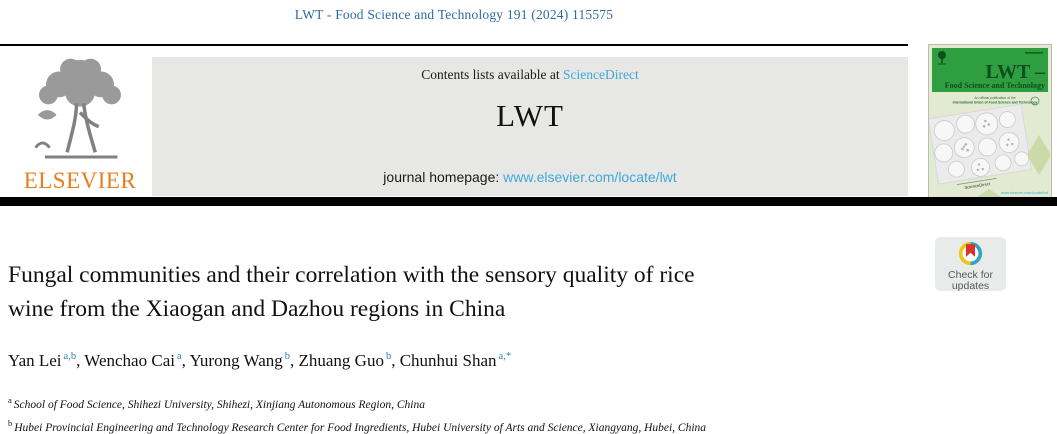 The image size is (1057, 434). I want to click on author-affil-sup corresponding-author-mark: a,*, so click(505, 357).